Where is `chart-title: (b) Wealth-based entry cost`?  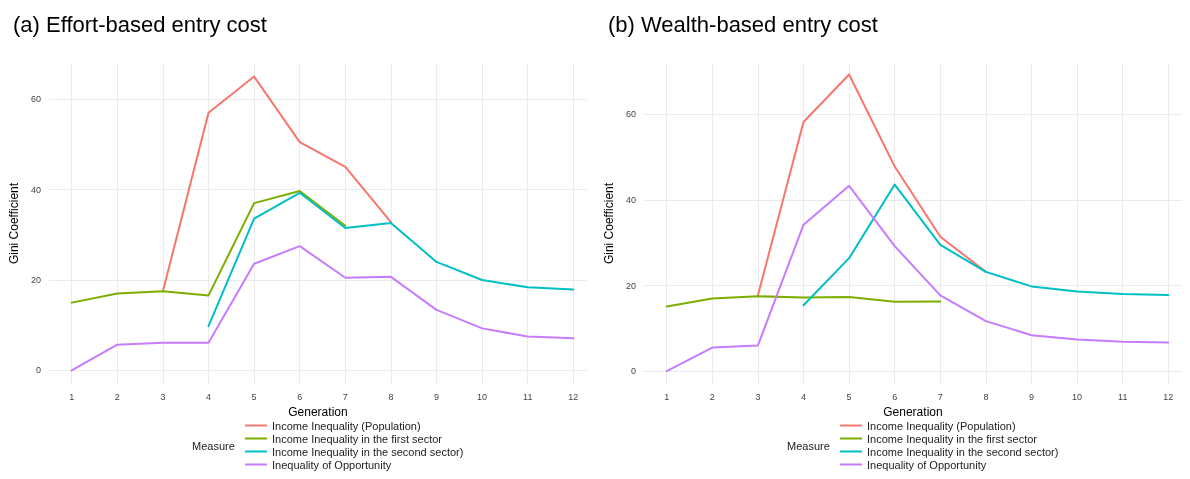 chart-title: (b) Wealth-based entry cost is located at coordinates (743, 24).